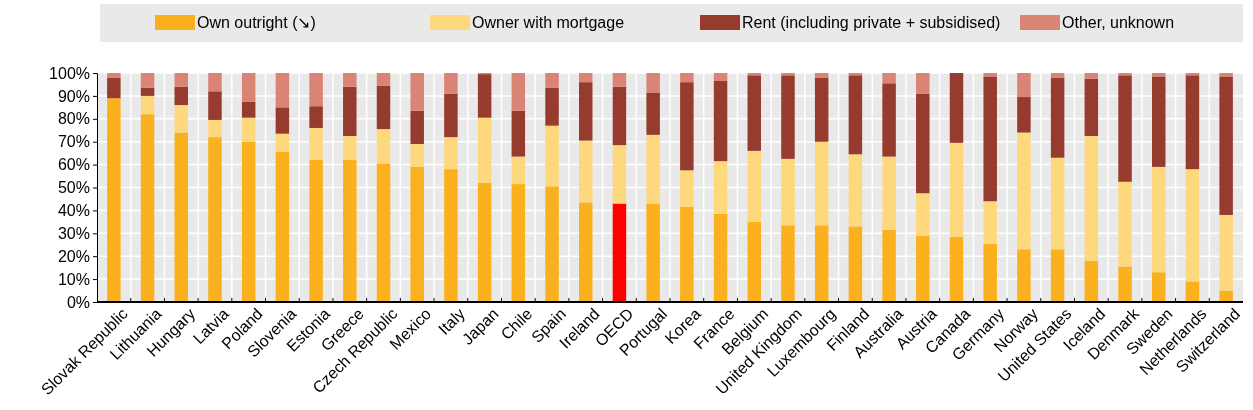 This screenshot has width=1253, height=410. I want to click on legend-label: Own outright (↘), so click(256, 22).